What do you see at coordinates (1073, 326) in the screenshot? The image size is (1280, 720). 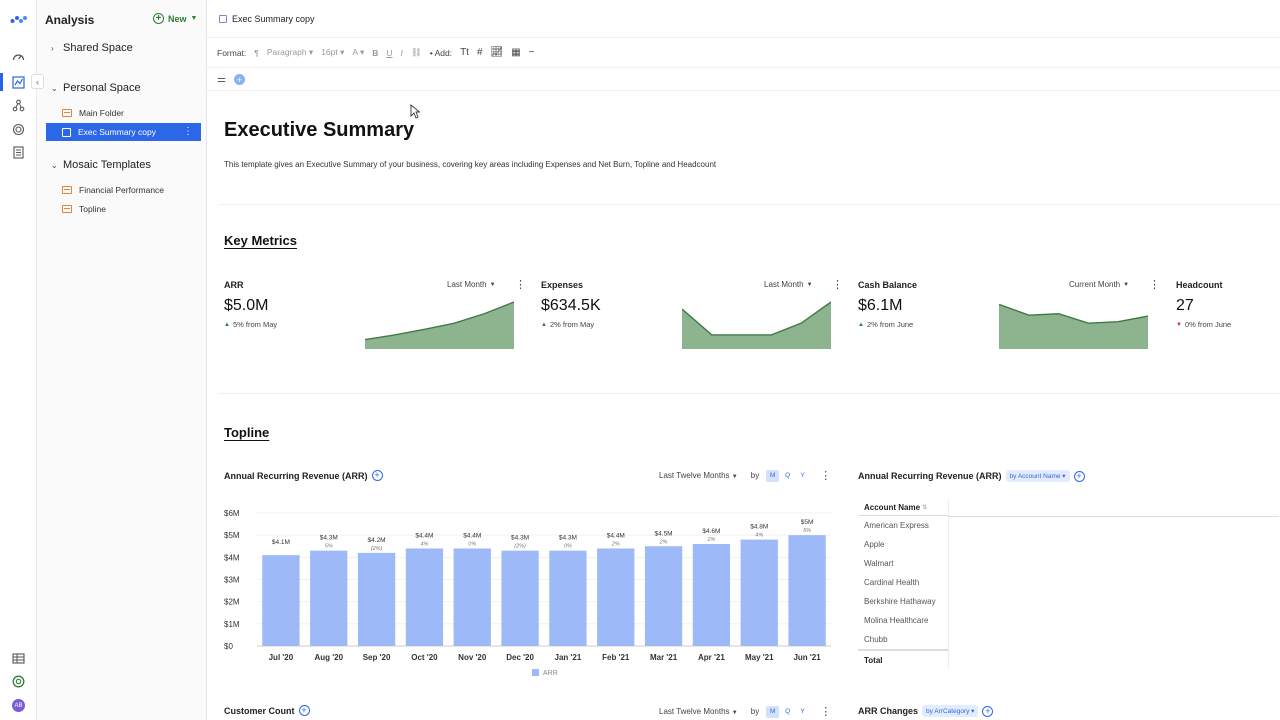 I see `sparkline-area` at bounding box center [1073, 326].